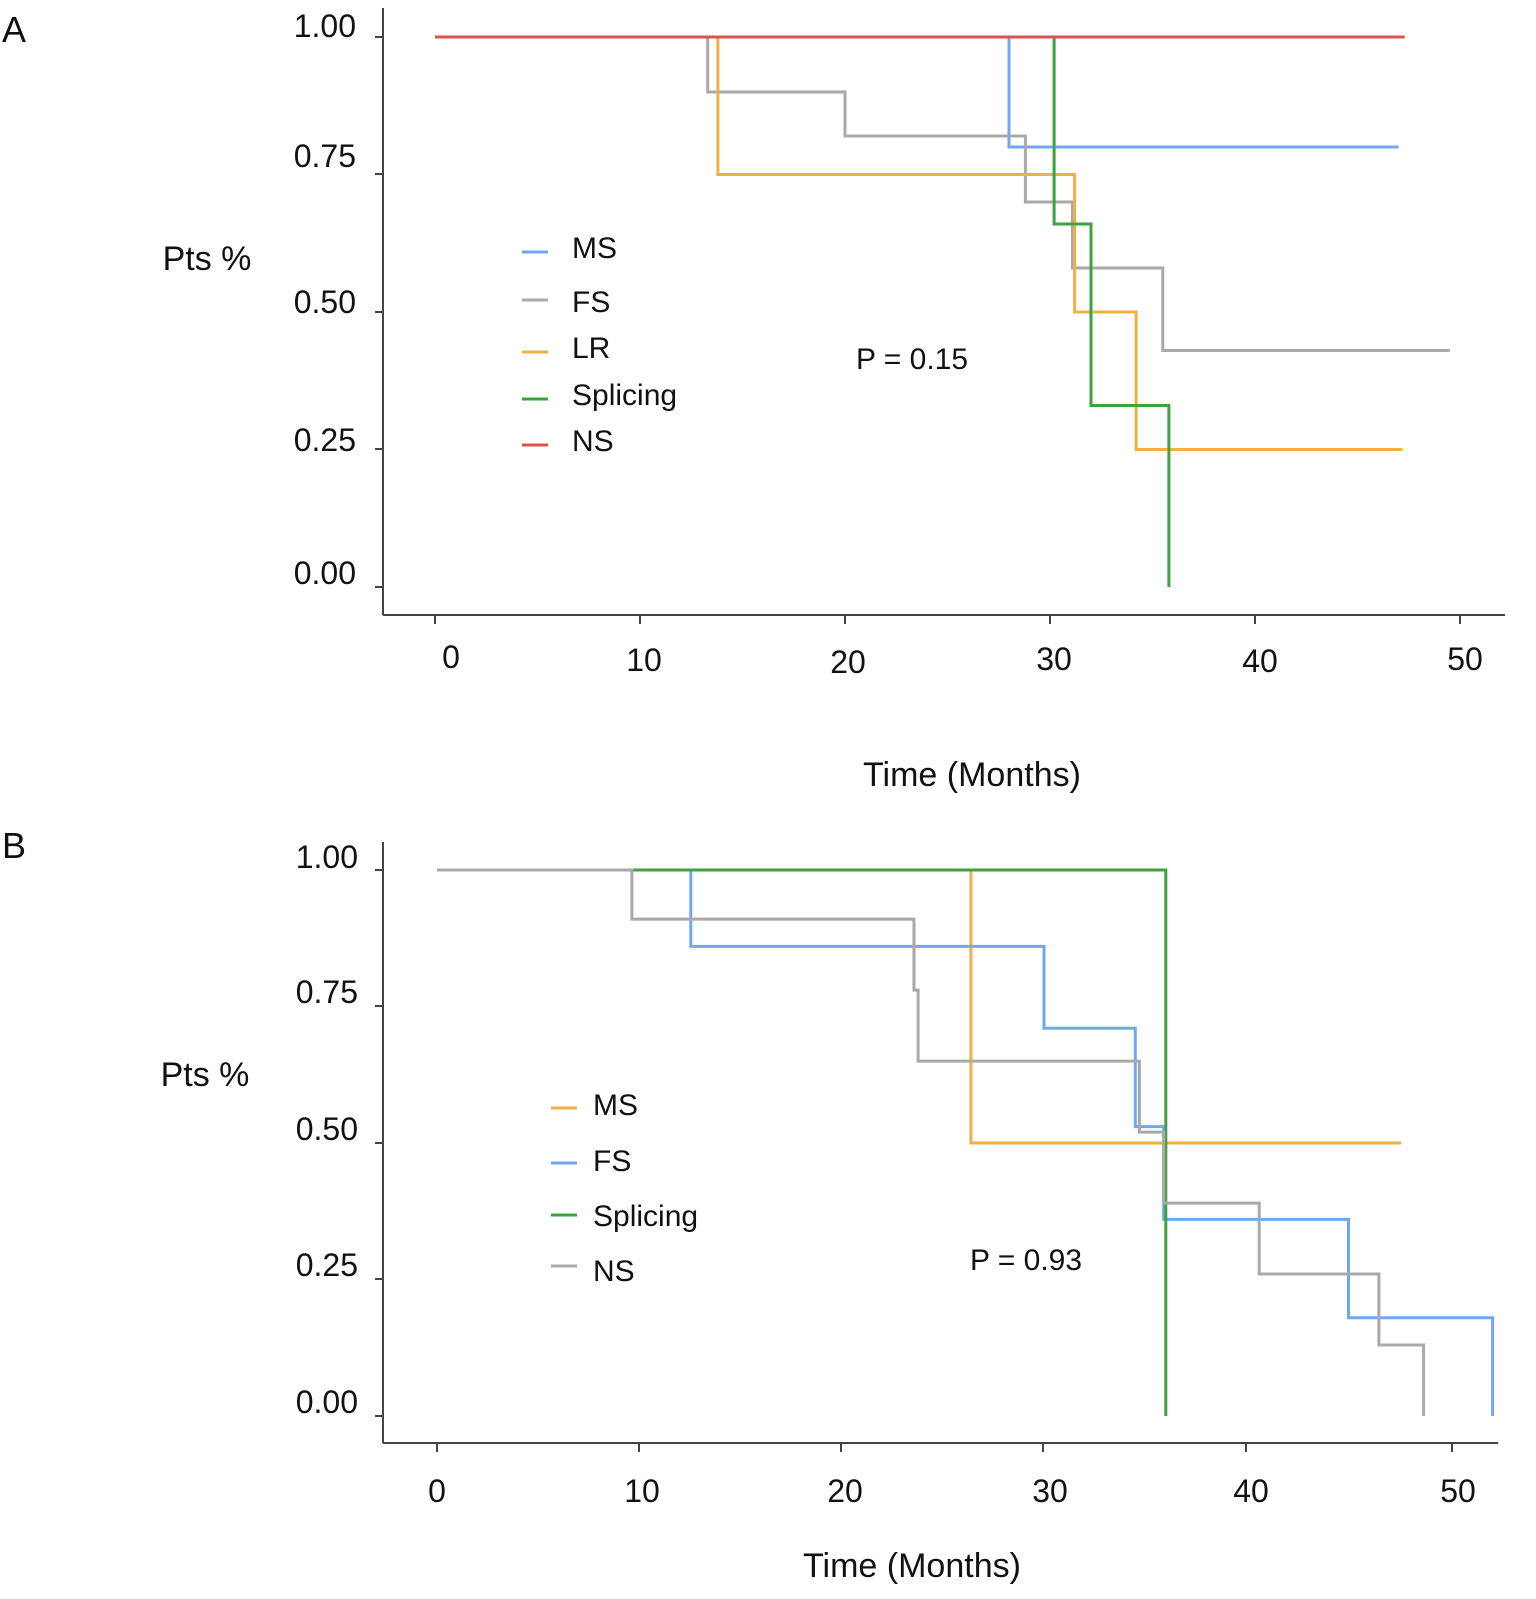 Image resolution: width=1536 pixels, height=1599 pixels. Describe the element at coordinates (624, 1188) in the screenshot. I see `panel-b-legend: MS FS Splicing NS` at that location.